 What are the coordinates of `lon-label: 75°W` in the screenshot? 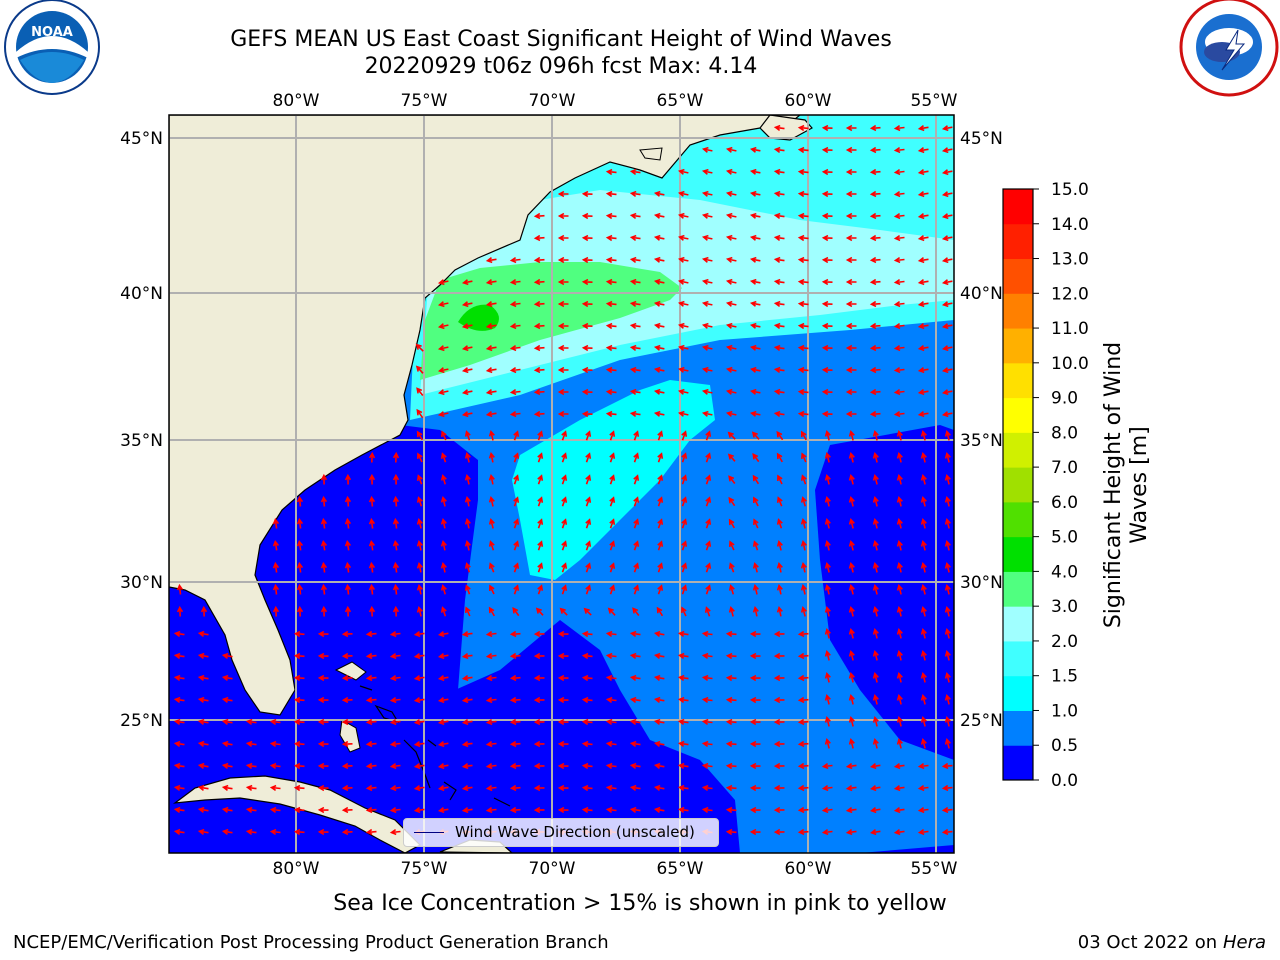 It's located at (424, 869).